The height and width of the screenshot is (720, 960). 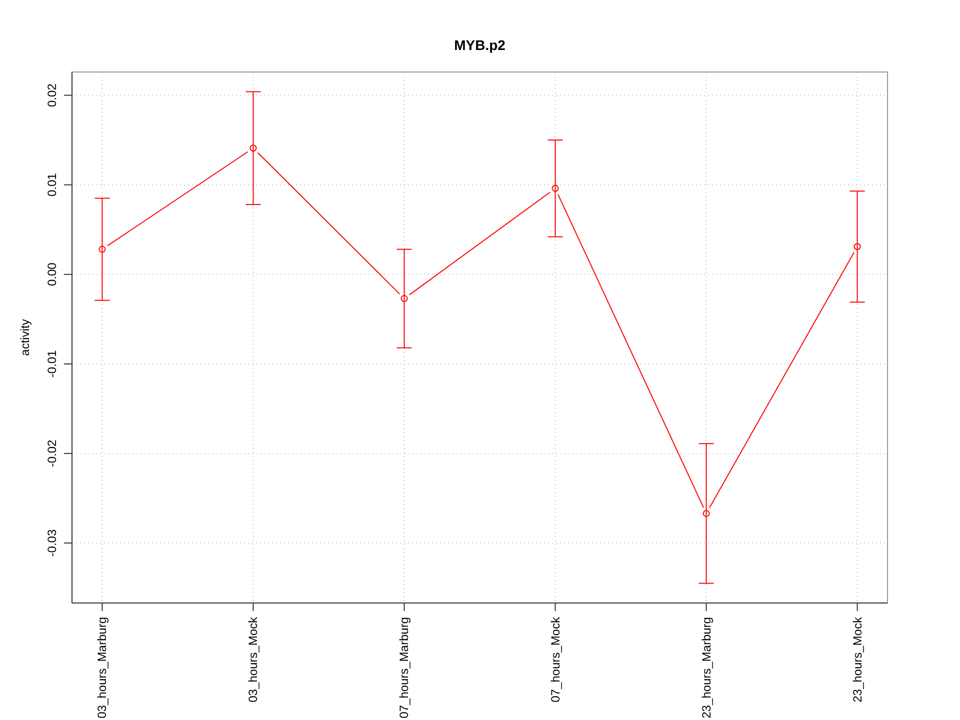 I want to click on y-tick-label: -0.01, so click(x=52, y=364).